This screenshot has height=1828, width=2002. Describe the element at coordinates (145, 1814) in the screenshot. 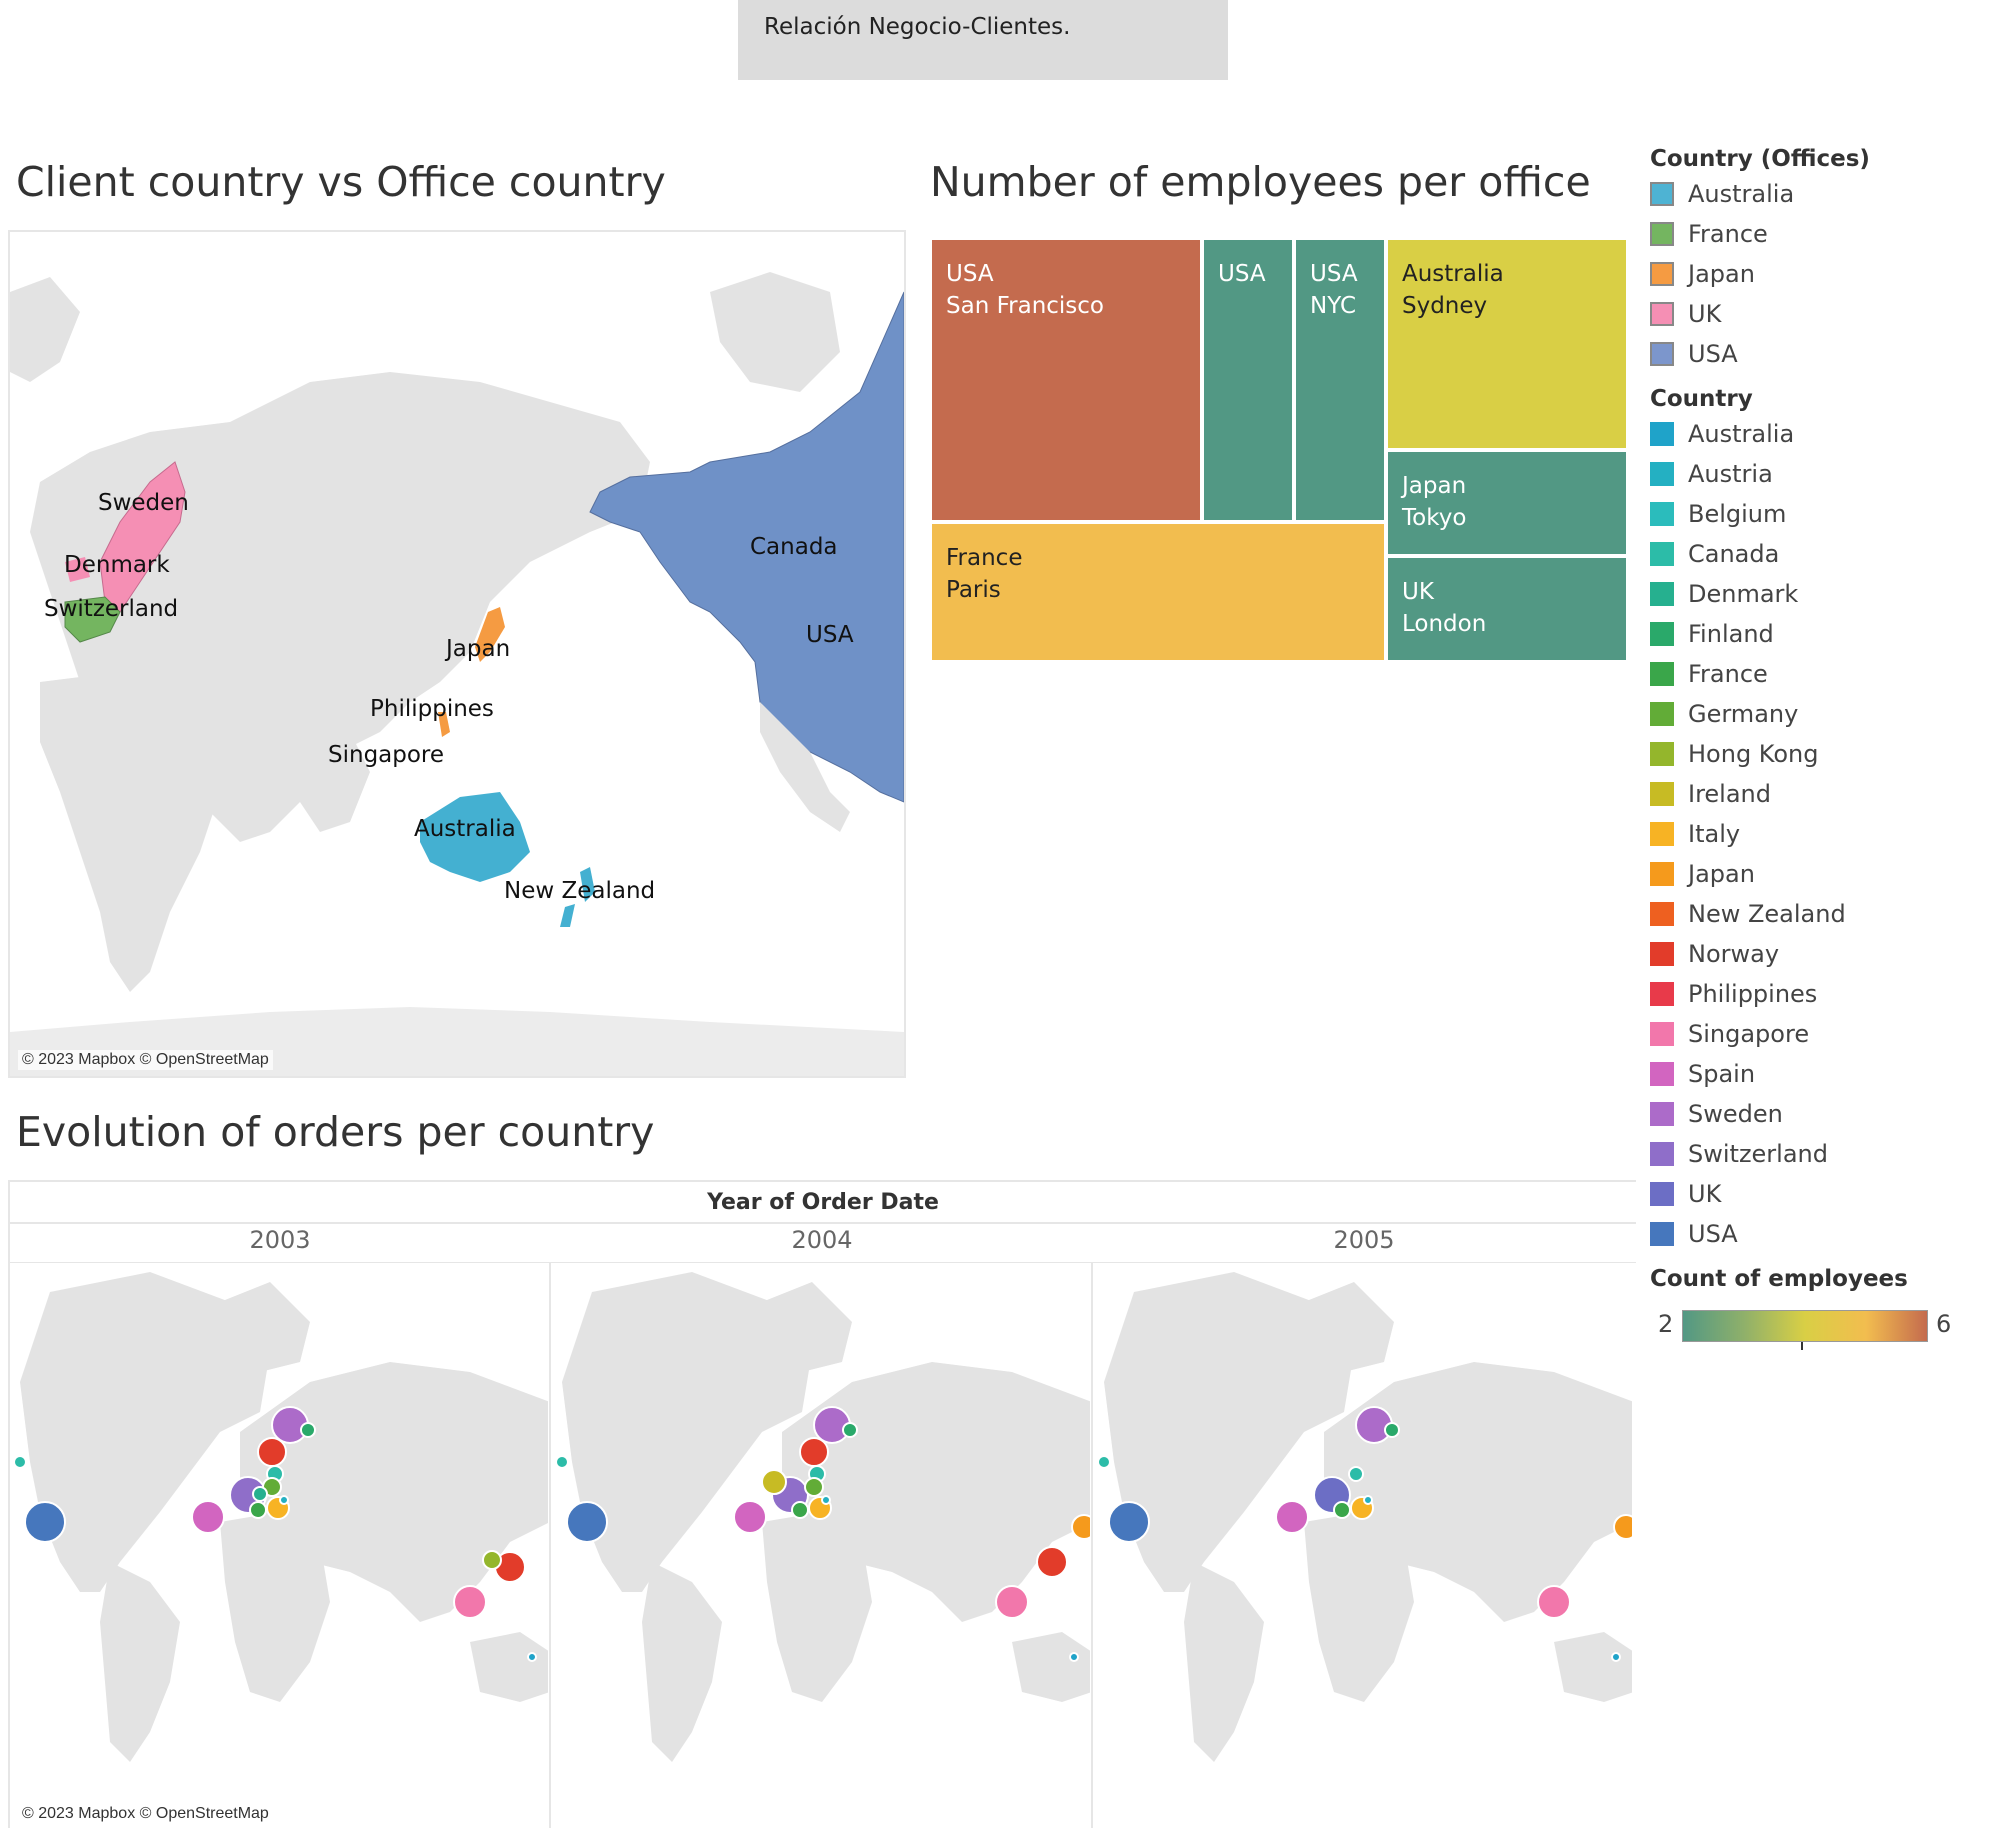

I see `orders-map-copyright: © 2023 Mapbox © OpenStreetMap` at that location.